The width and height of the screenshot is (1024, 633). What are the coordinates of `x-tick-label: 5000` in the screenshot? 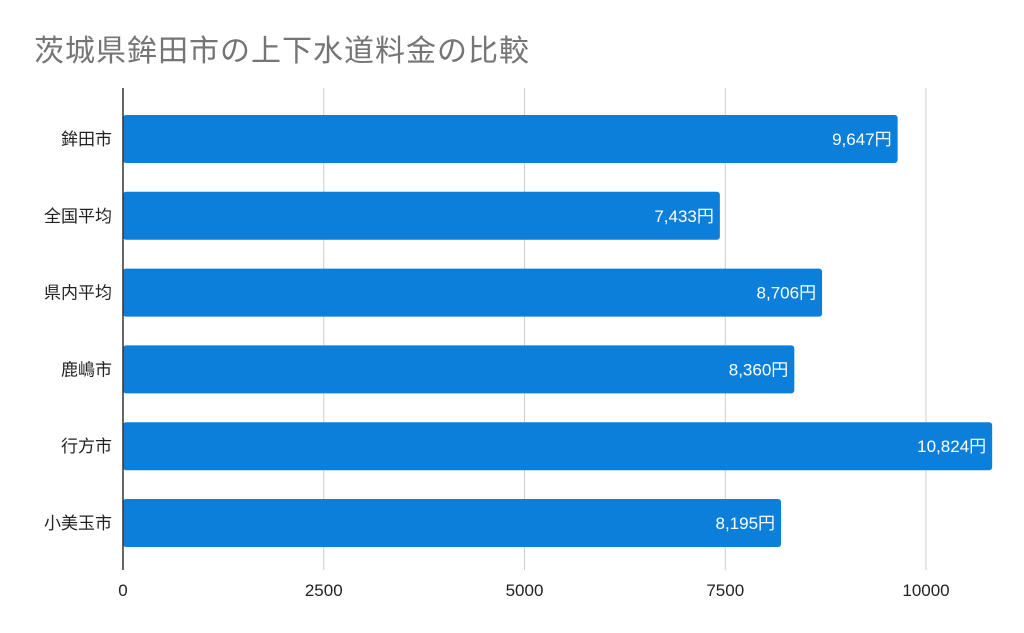 It's located at (525, 590).